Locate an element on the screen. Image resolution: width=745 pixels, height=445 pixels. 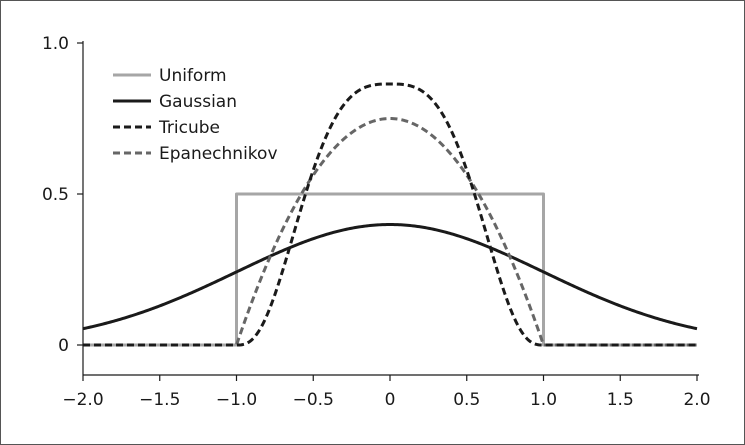
y-tick-label: 0 is located at coordinates (63, 346).